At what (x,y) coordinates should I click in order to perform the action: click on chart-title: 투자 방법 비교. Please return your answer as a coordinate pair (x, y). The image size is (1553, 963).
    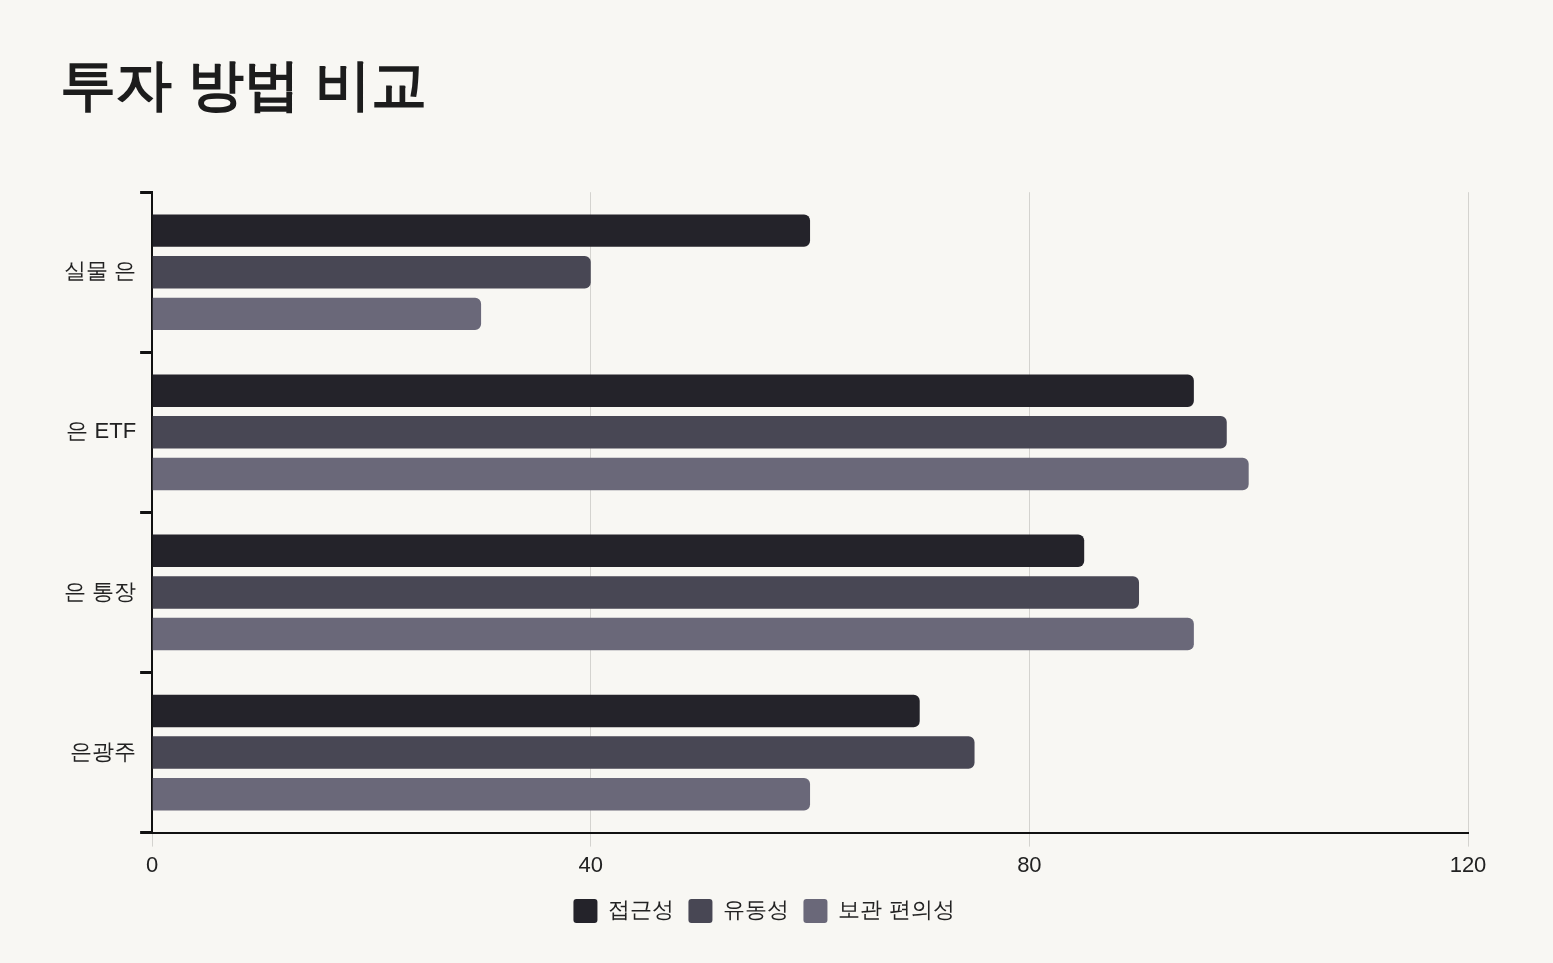
    Looking at the image, I should click on (244, 85).